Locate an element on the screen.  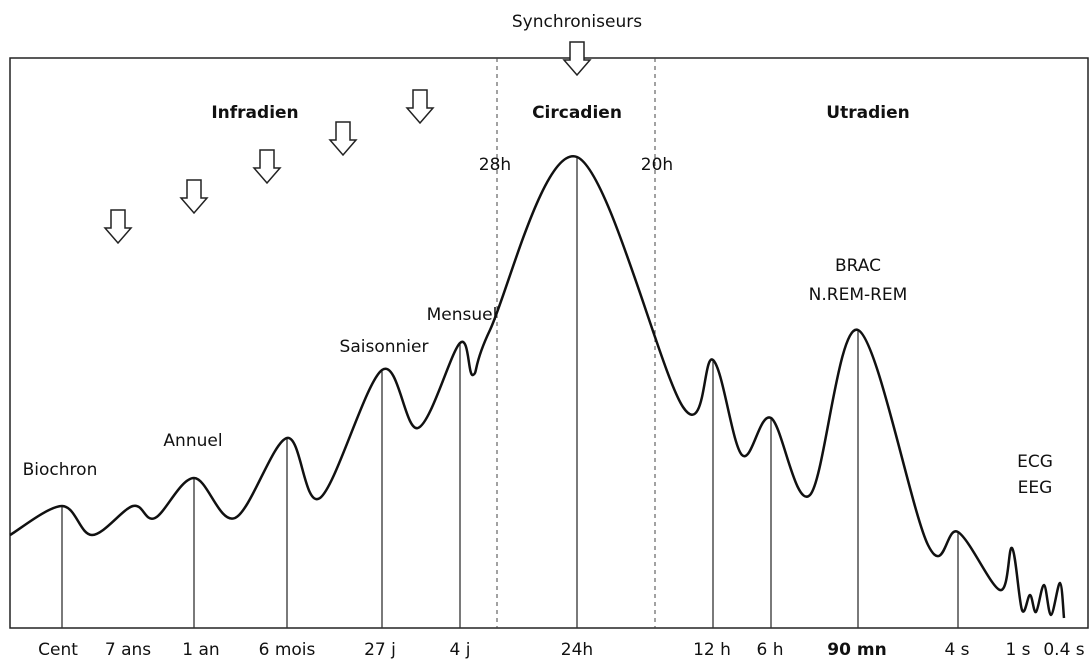
period-label: 4 j is located at coordinates (460, 650).